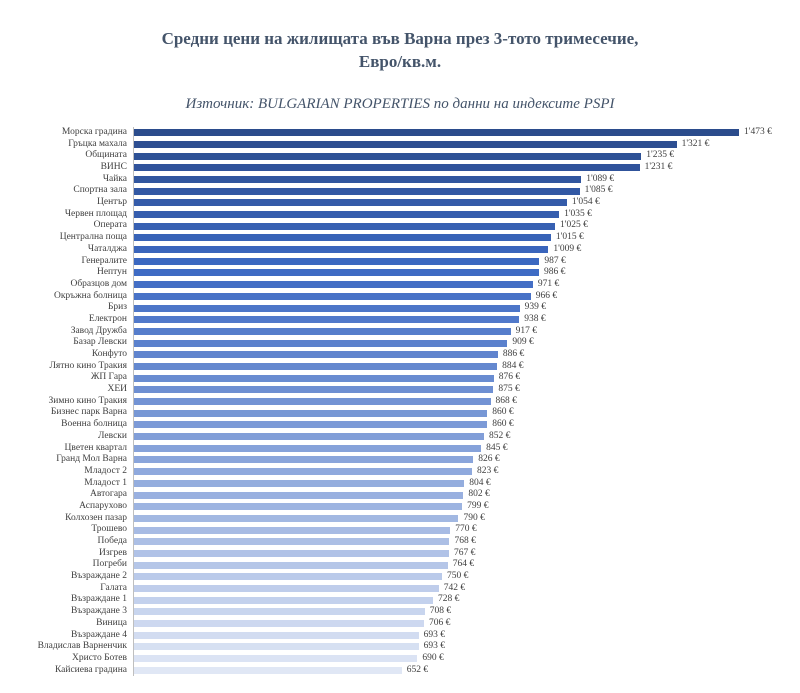 This screenshot has width=800, height=693. What do you see at coordinates (554, 272) in the screenshot?
I see `value-label: 986 €` at bounding box center [554, 272].